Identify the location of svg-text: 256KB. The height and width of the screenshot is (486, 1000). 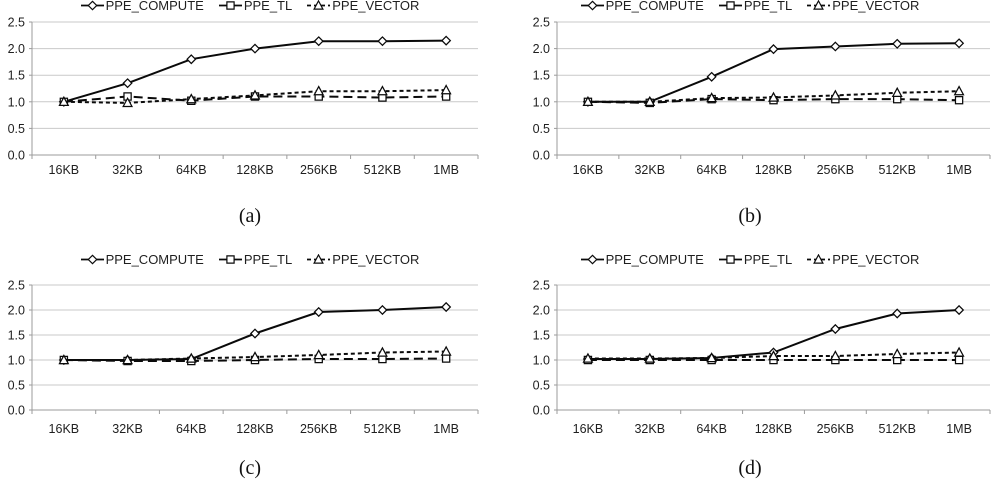
(836, 170).